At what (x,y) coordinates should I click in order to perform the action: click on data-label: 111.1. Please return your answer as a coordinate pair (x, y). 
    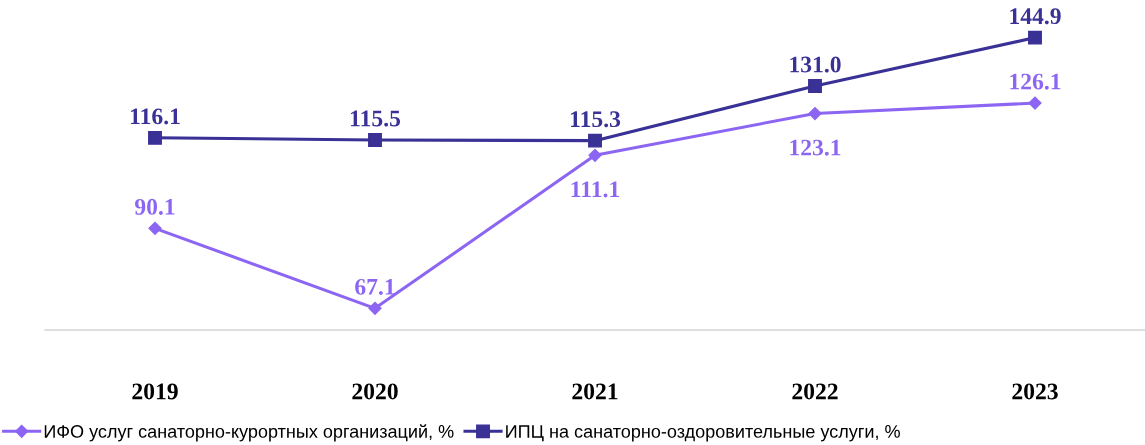
    Looking at the image, I should click on (595, 189).